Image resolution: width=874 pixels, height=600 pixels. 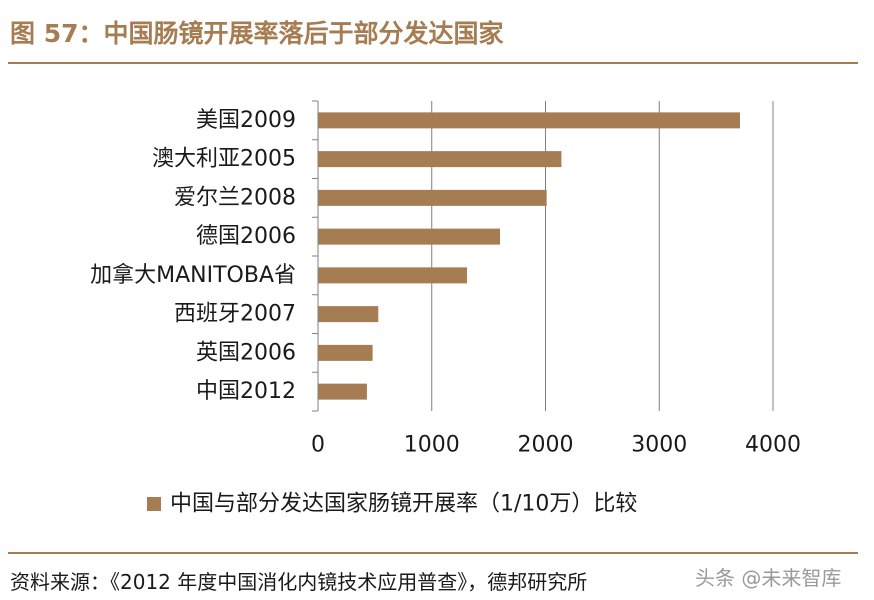 What do you see at coordinates (659, 445) in the screenshot?
I see `x-tick-label: 3000` at bounding box center [659, 445].